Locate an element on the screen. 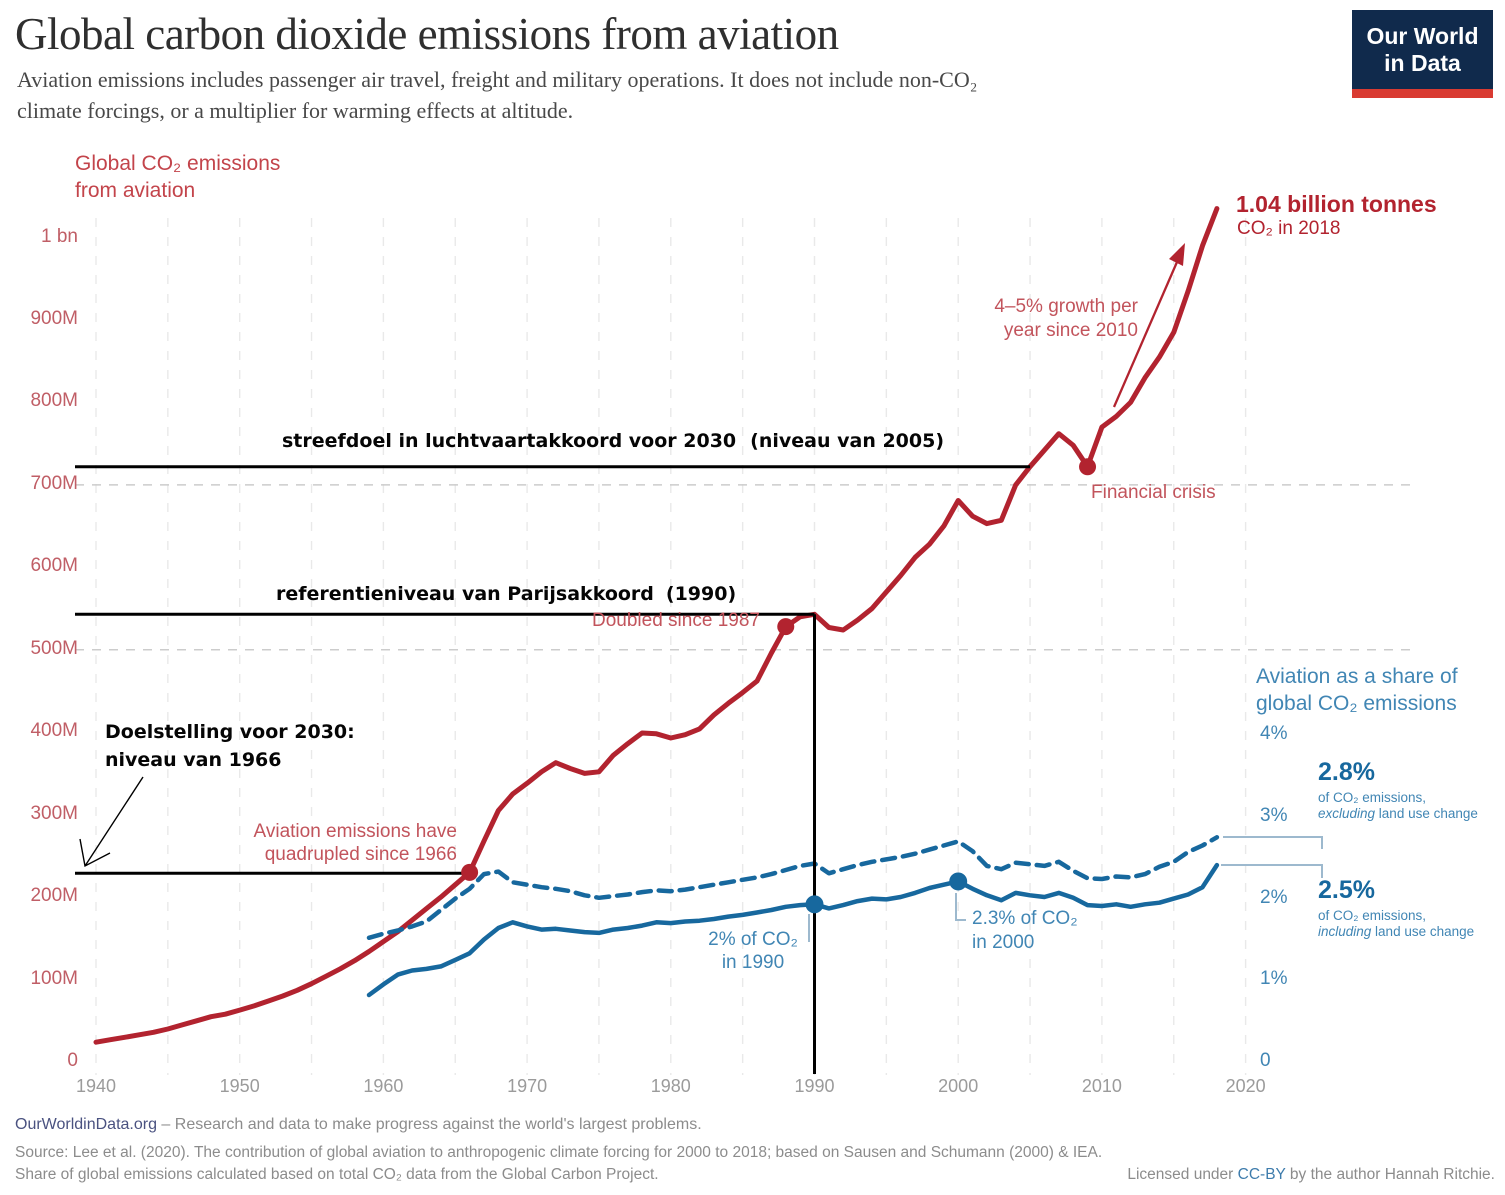 Image resolution: width=1505 pixels, height=1195 pixels. growth-arrow-head-icon is located at coordinates (1177, 254).